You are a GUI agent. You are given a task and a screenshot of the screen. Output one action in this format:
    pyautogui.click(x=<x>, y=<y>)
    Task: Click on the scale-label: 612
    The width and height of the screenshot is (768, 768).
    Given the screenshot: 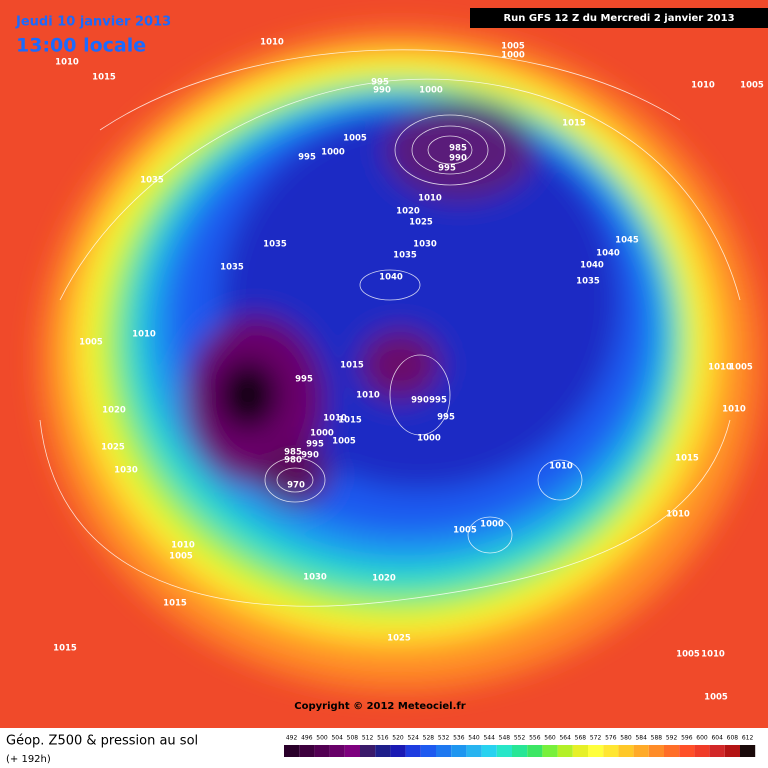 What is the action you would take?
    pyautogui.click(x=748, y=738)
    